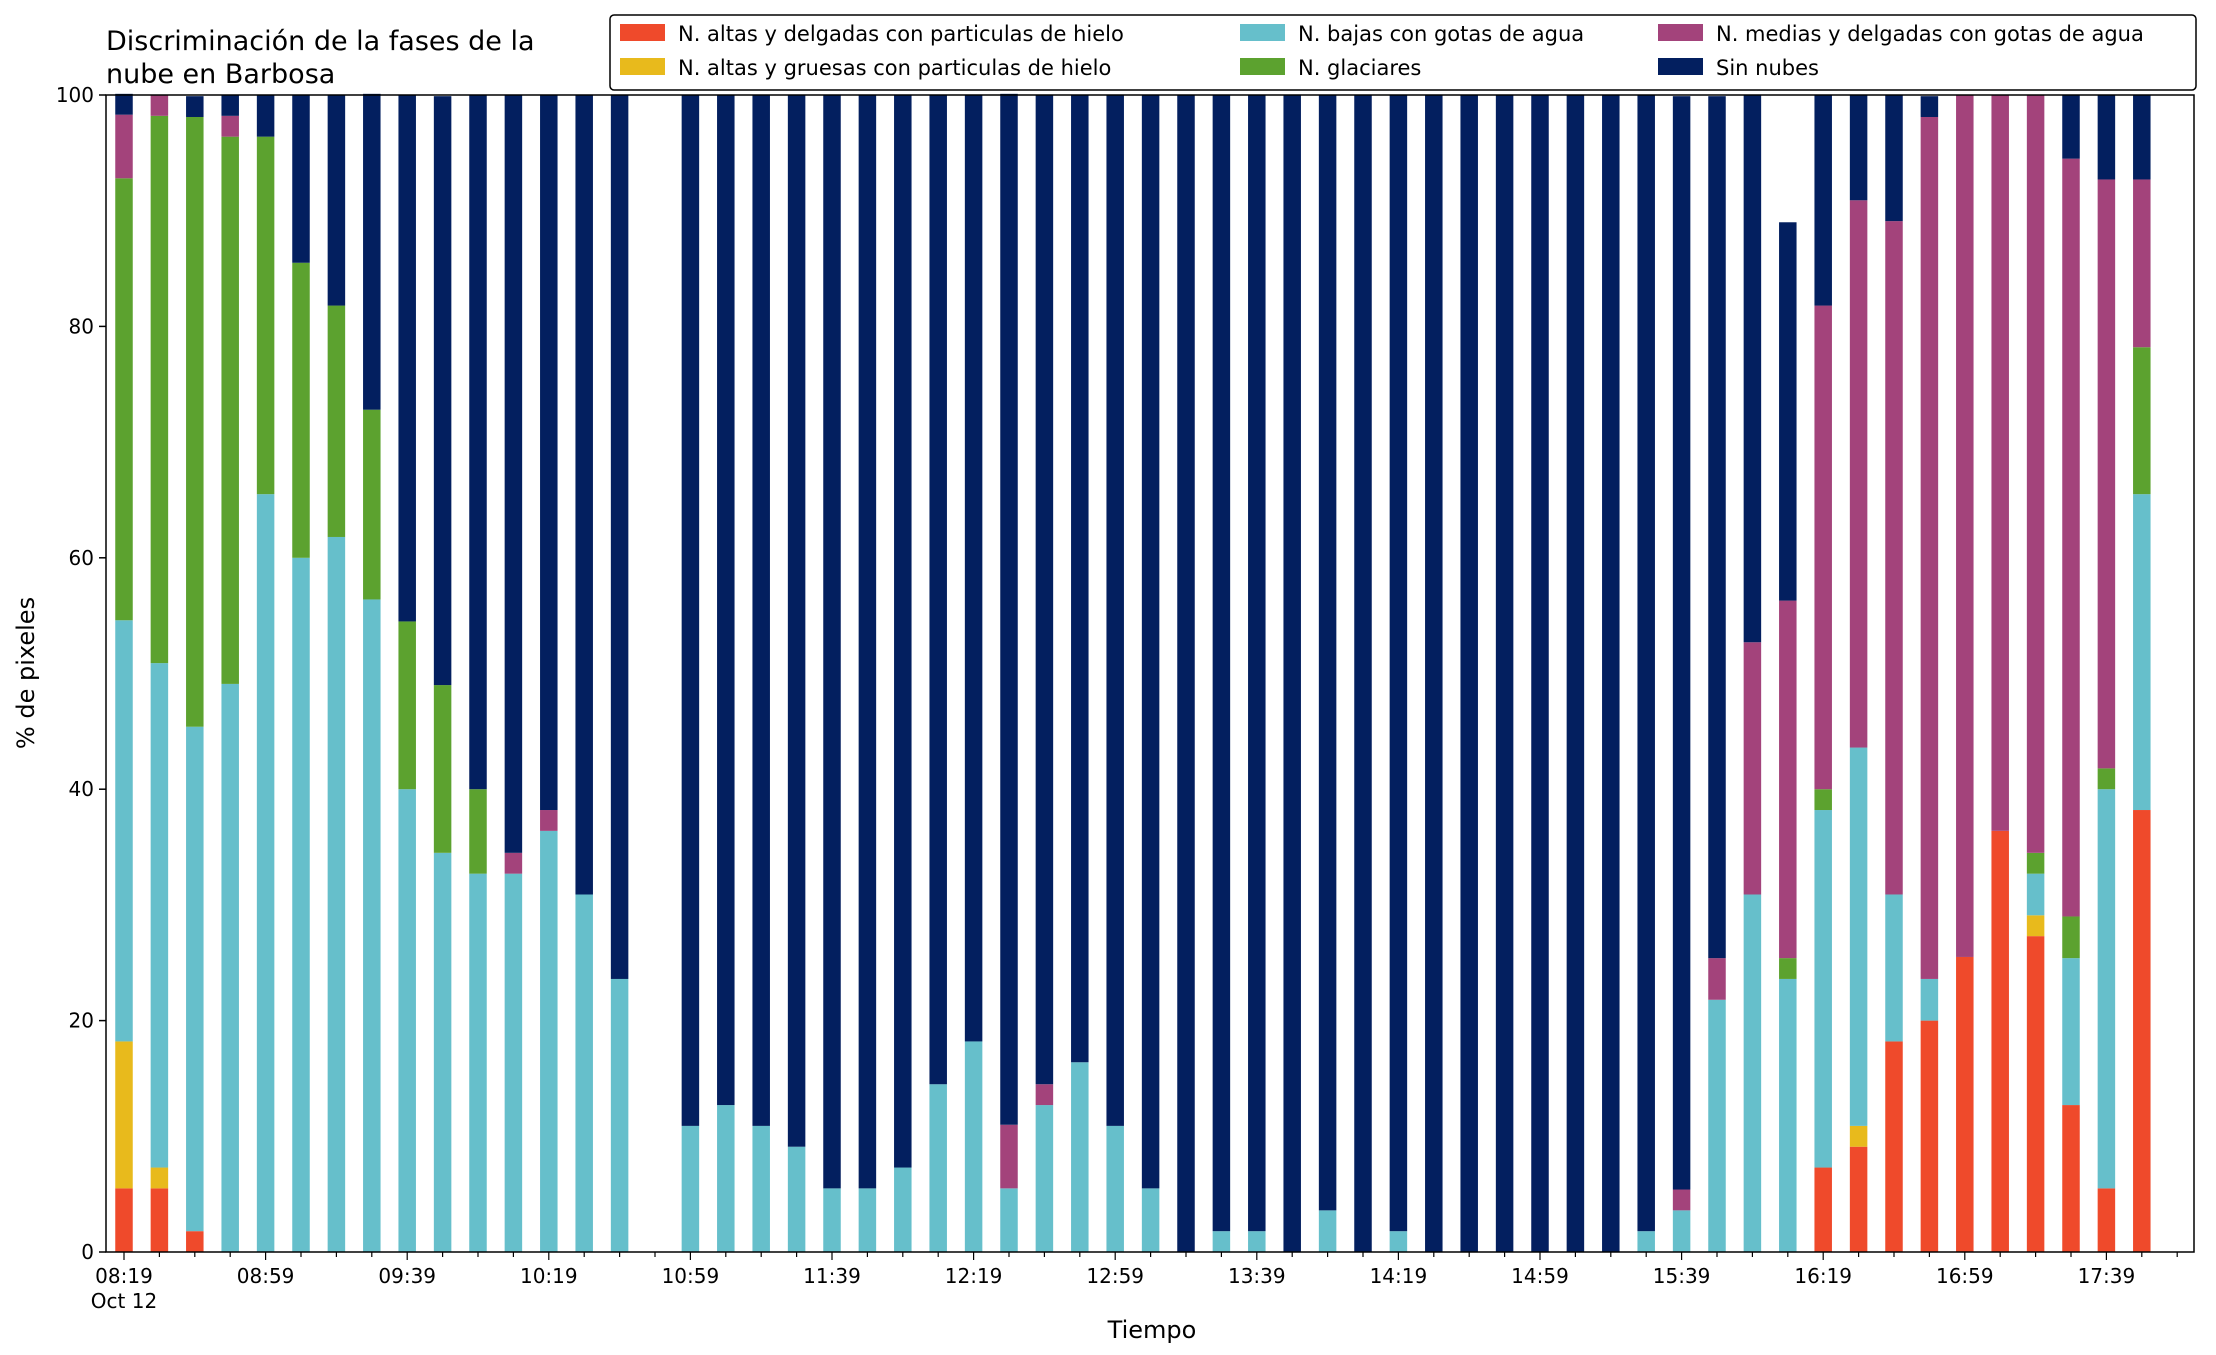 This screenshot has width=2216, height=1355. I want to click on bar-segment-4-17:29, so click(2071, 537).